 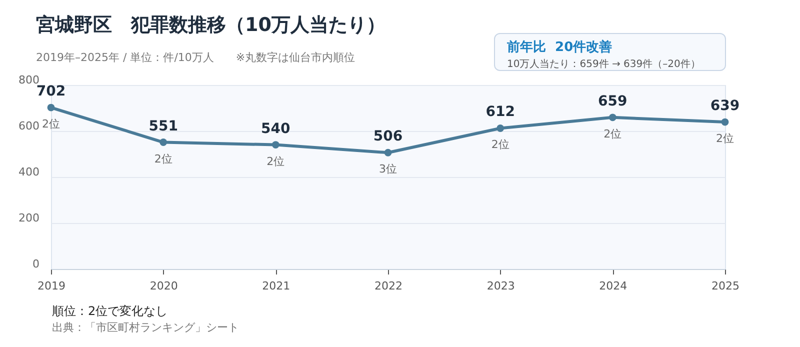 What do you see at coordinates (29, 218) in the screenshot?
I see `y-tick-label: 200` at bounding box center [29, 218].